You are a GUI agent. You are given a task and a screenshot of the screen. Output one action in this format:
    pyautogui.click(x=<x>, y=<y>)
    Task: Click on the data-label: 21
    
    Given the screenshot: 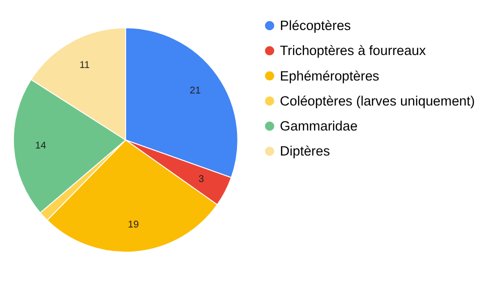 What is the action you would take?
    pyautogui.click(x=195, y=91)
    